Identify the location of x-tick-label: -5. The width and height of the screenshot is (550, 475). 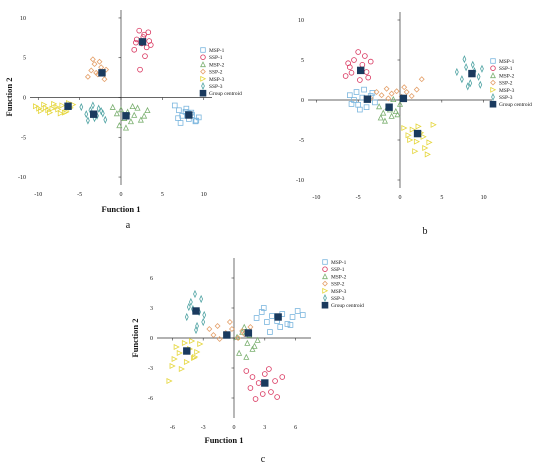
(79, 195).